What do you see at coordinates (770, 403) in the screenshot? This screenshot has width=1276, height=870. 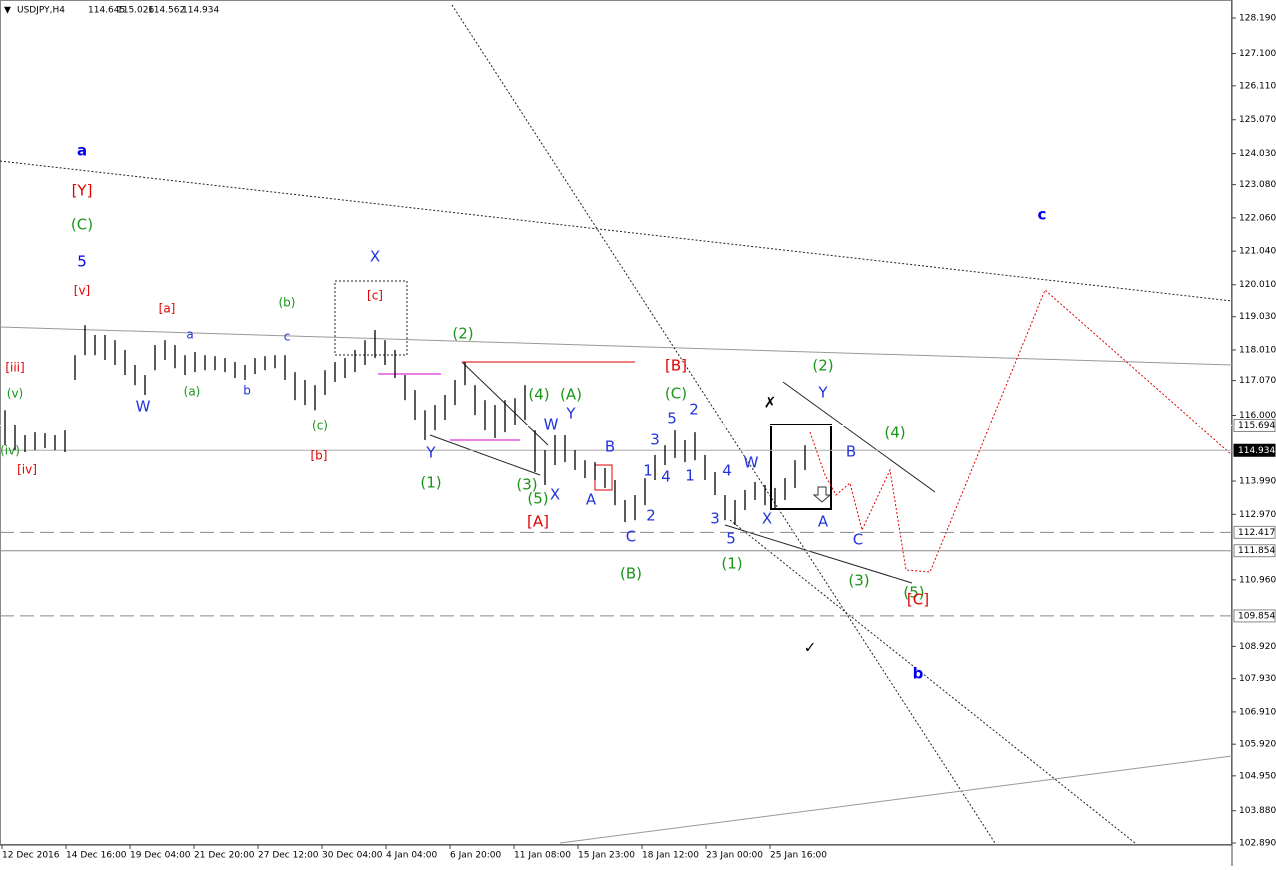 I see `wave-label: ✗` at bounding box center [770, 403].